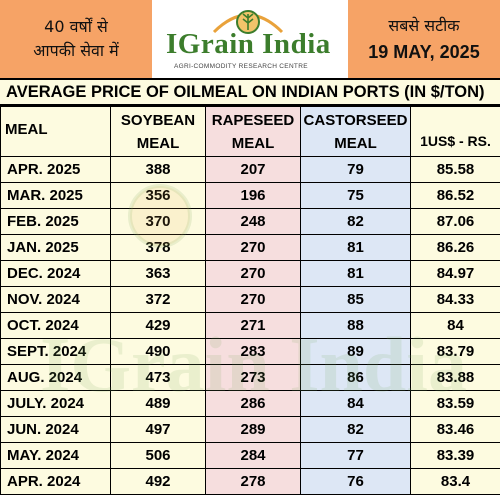 This screenshot has width=500, height=496. Describe the element at coordinates (455, 429) in the screenshot. I see `cell-exchange-rate: 83.46` at that location.